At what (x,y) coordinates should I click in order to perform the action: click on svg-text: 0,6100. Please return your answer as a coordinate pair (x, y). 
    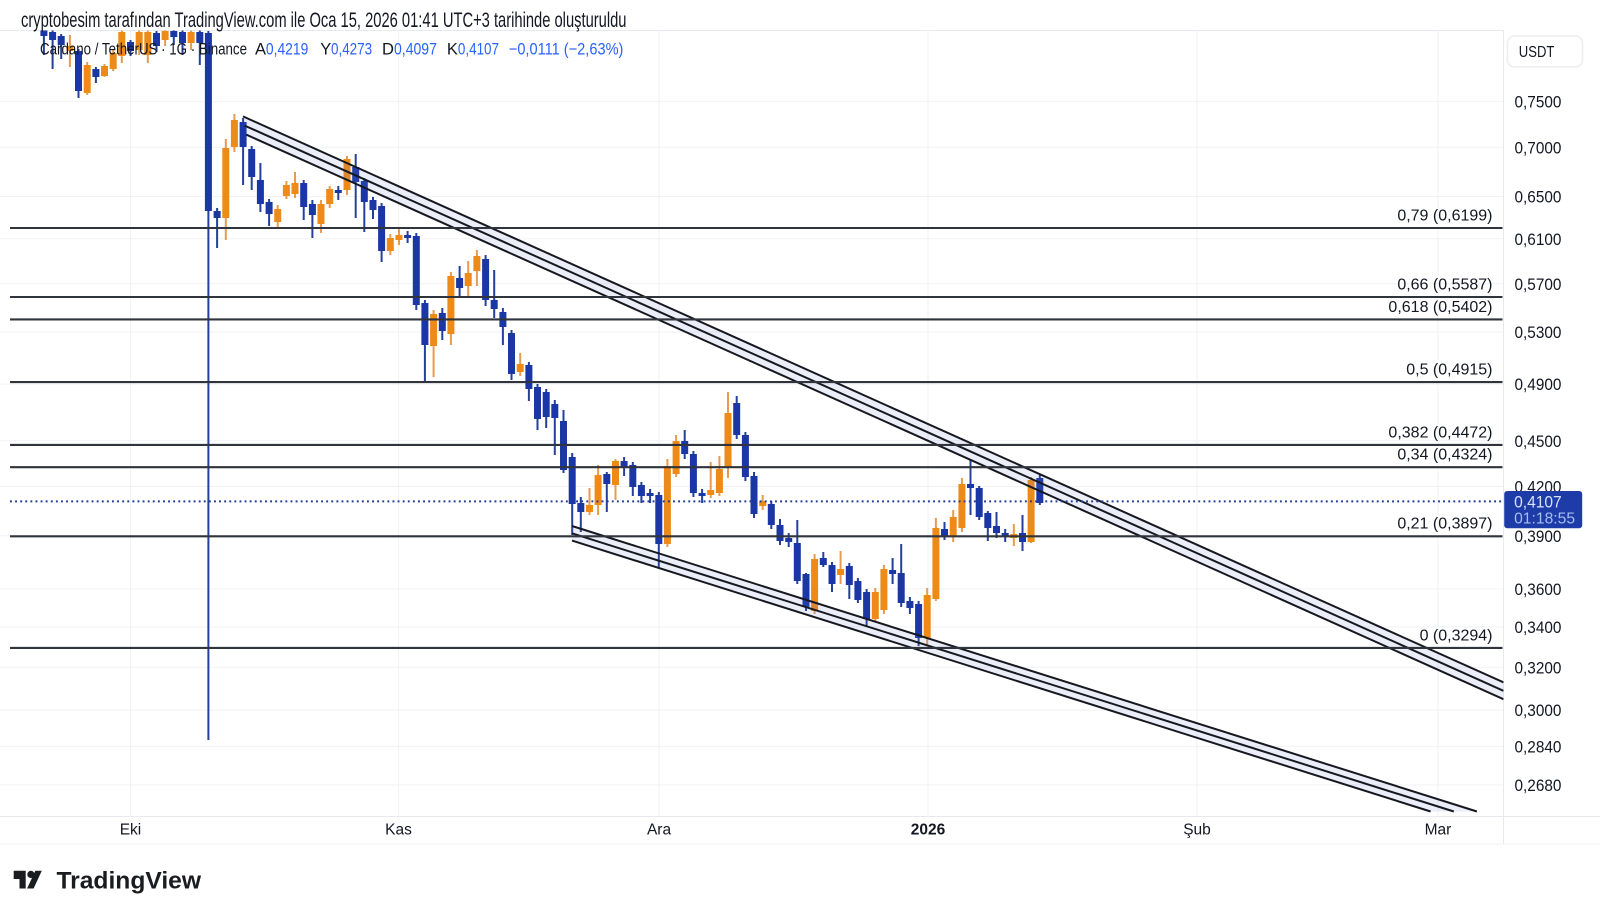
    Looking at the image, I should click on (1538, 240).